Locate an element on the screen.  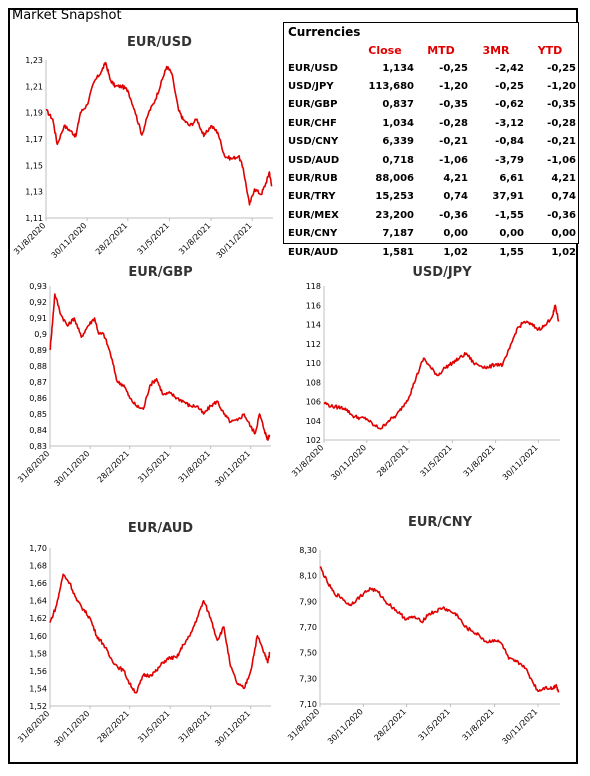
y-tick-label: 118 is located at coordinates (313, 286).